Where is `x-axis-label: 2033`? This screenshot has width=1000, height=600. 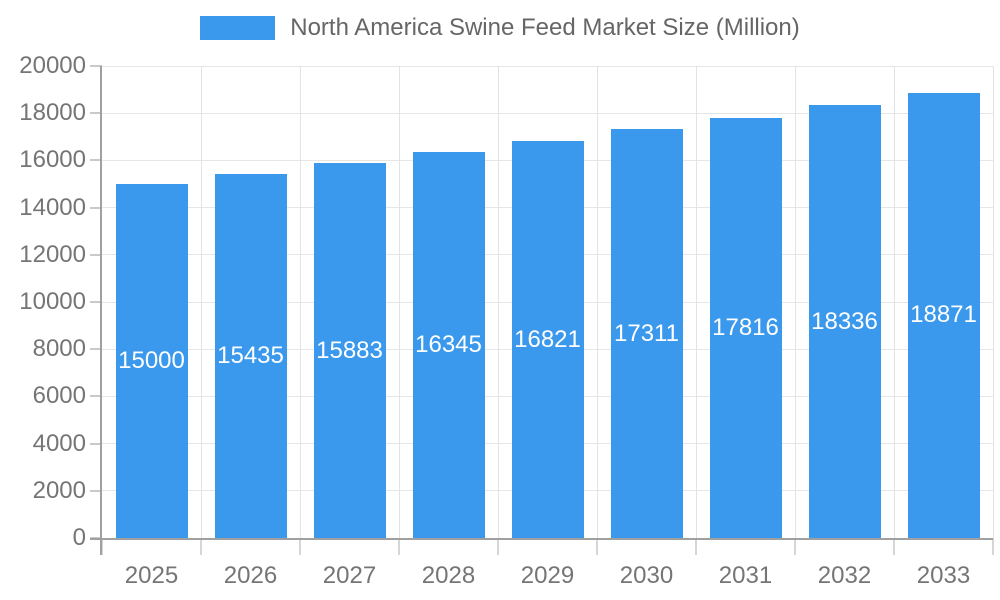
x-axis-label: 2033 is located at coordinates (943, 575).